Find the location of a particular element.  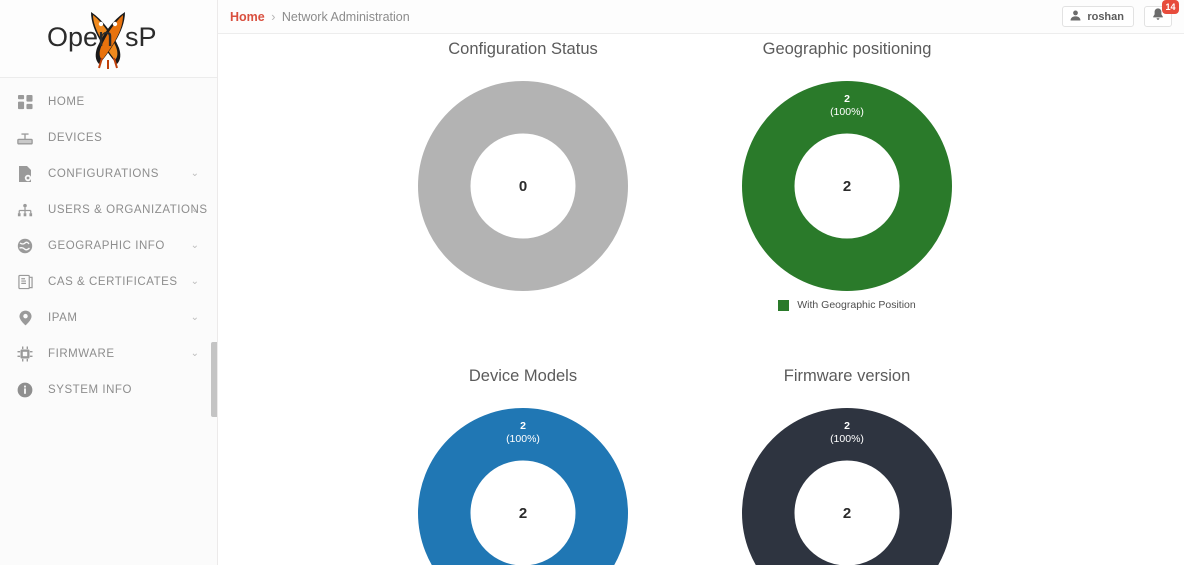

chart-configuration-status: Configuration Status 0 is located at coordinates (523, 165).